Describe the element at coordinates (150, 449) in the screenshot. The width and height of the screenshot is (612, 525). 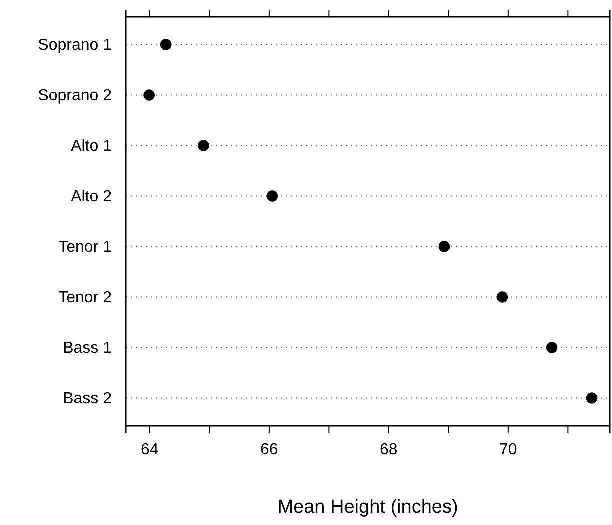
I see `x-tick-label: 64` at that location.